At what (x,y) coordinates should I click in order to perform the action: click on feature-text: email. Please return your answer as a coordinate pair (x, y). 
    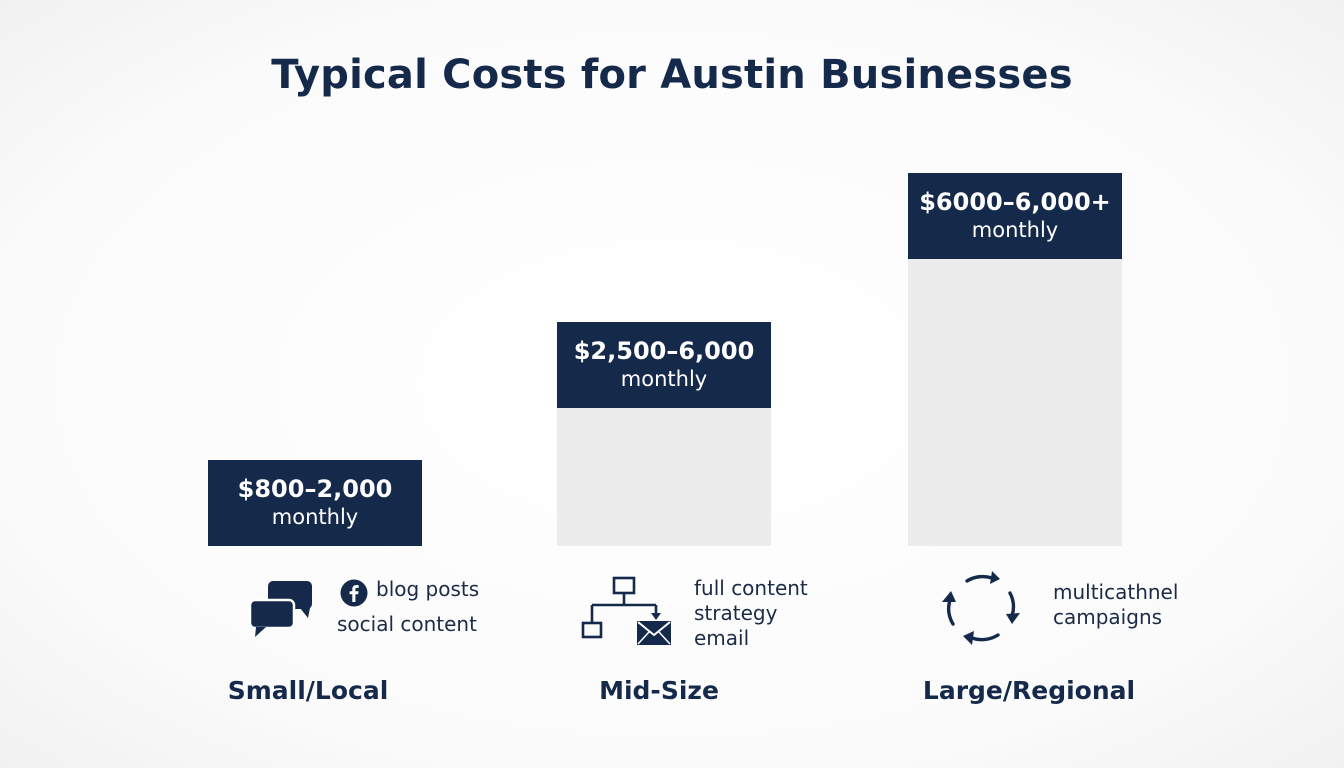
    Looking at the image, I should click on (722, 638).